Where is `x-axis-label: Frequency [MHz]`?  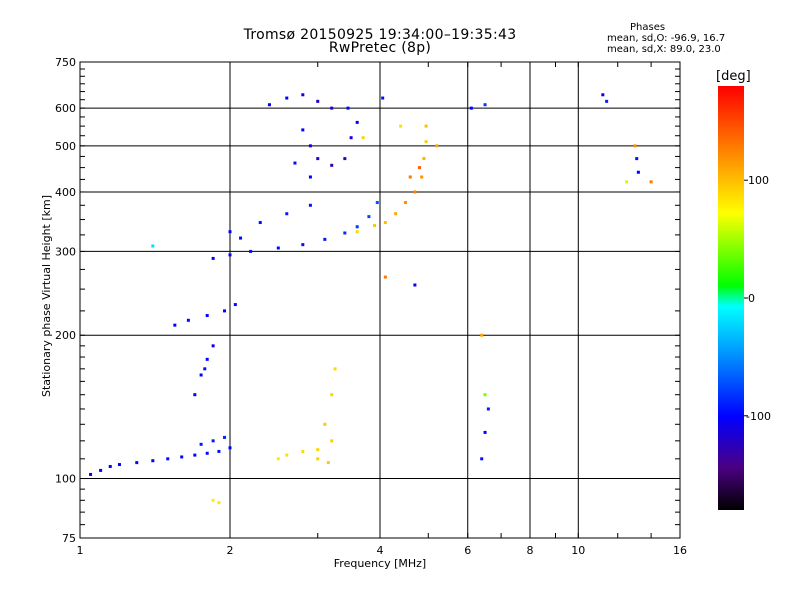
x-axis-label: Frequency [MHz] is located at coordinates (380, 563).